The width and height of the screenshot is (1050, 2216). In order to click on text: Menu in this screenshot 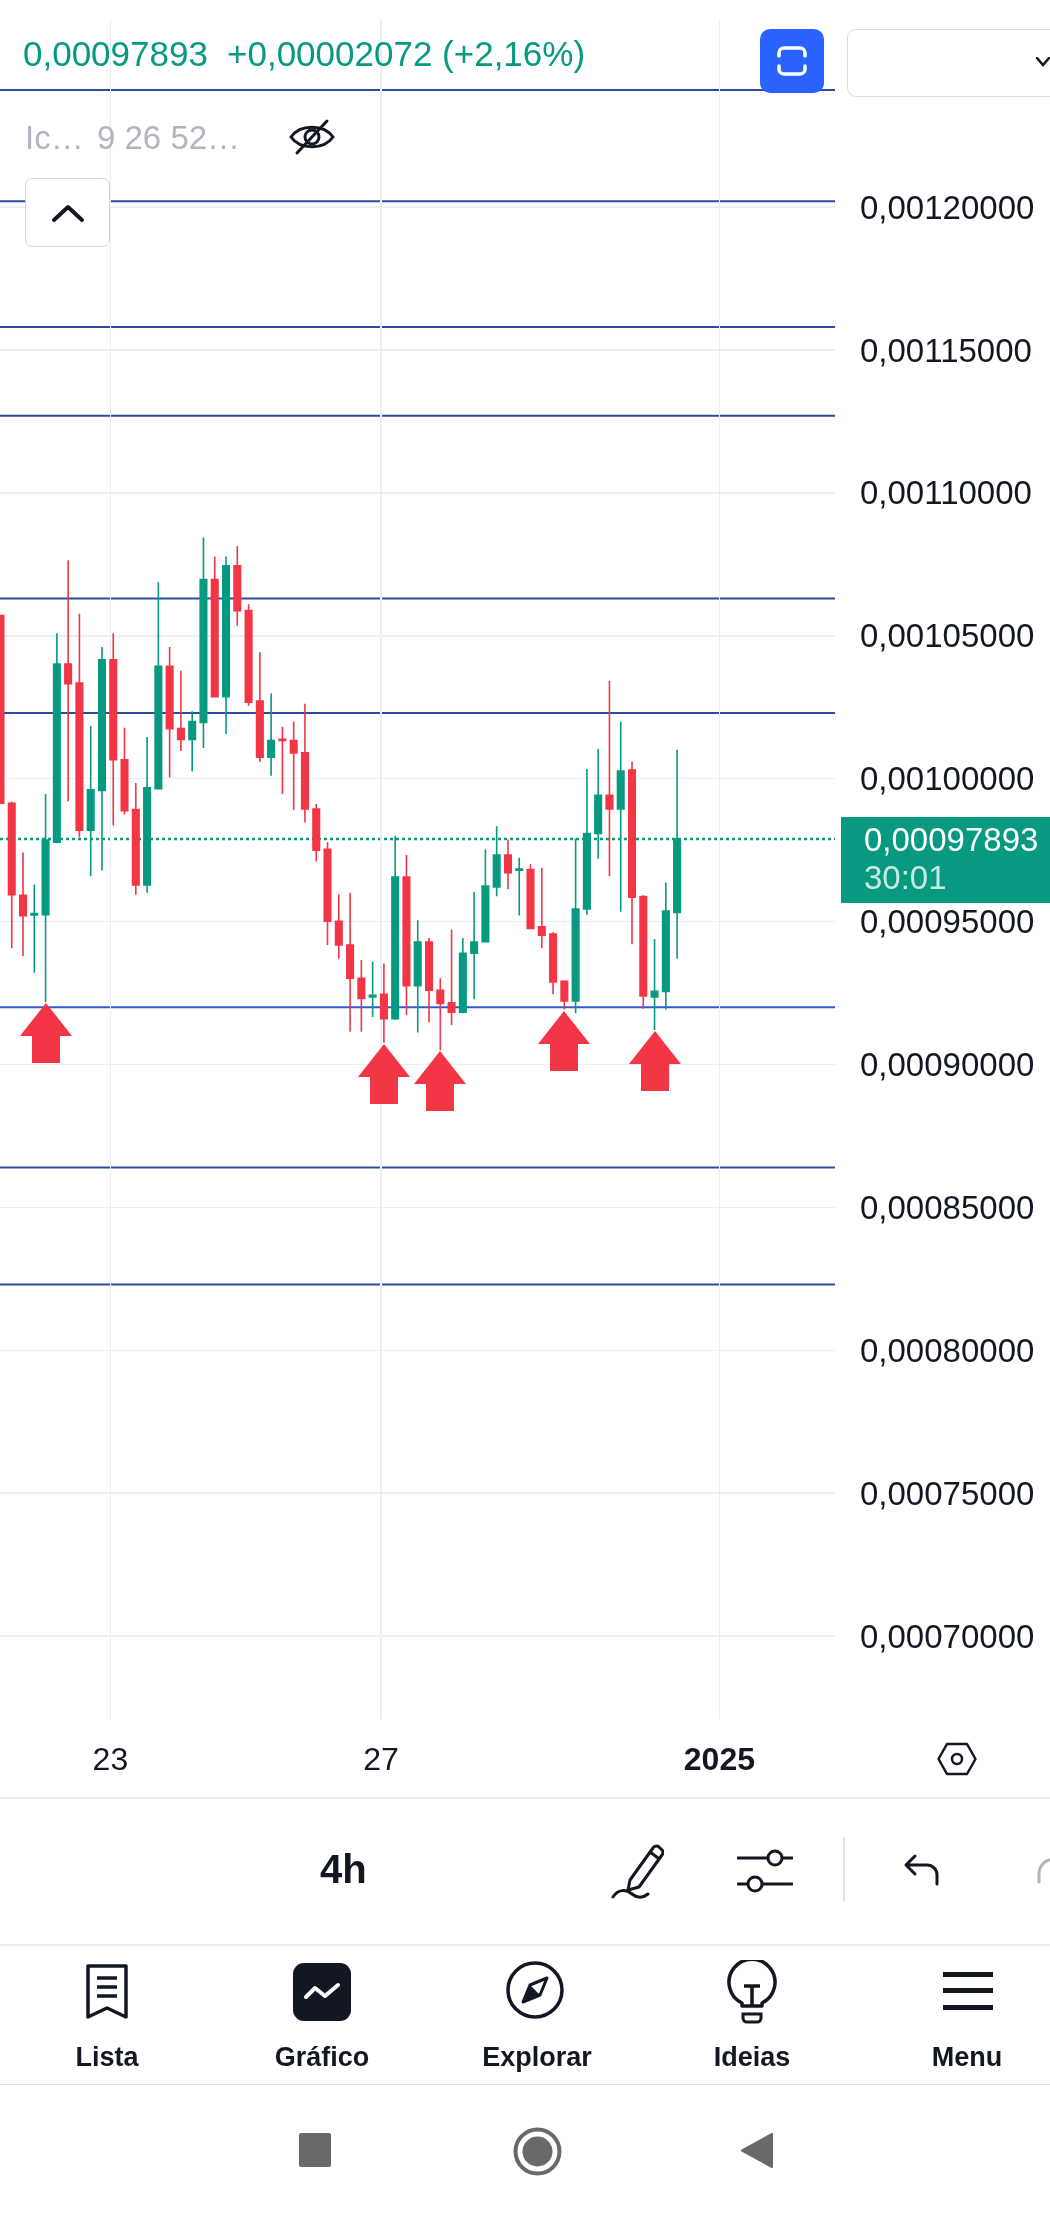, I will do `click(967, 2056)`.